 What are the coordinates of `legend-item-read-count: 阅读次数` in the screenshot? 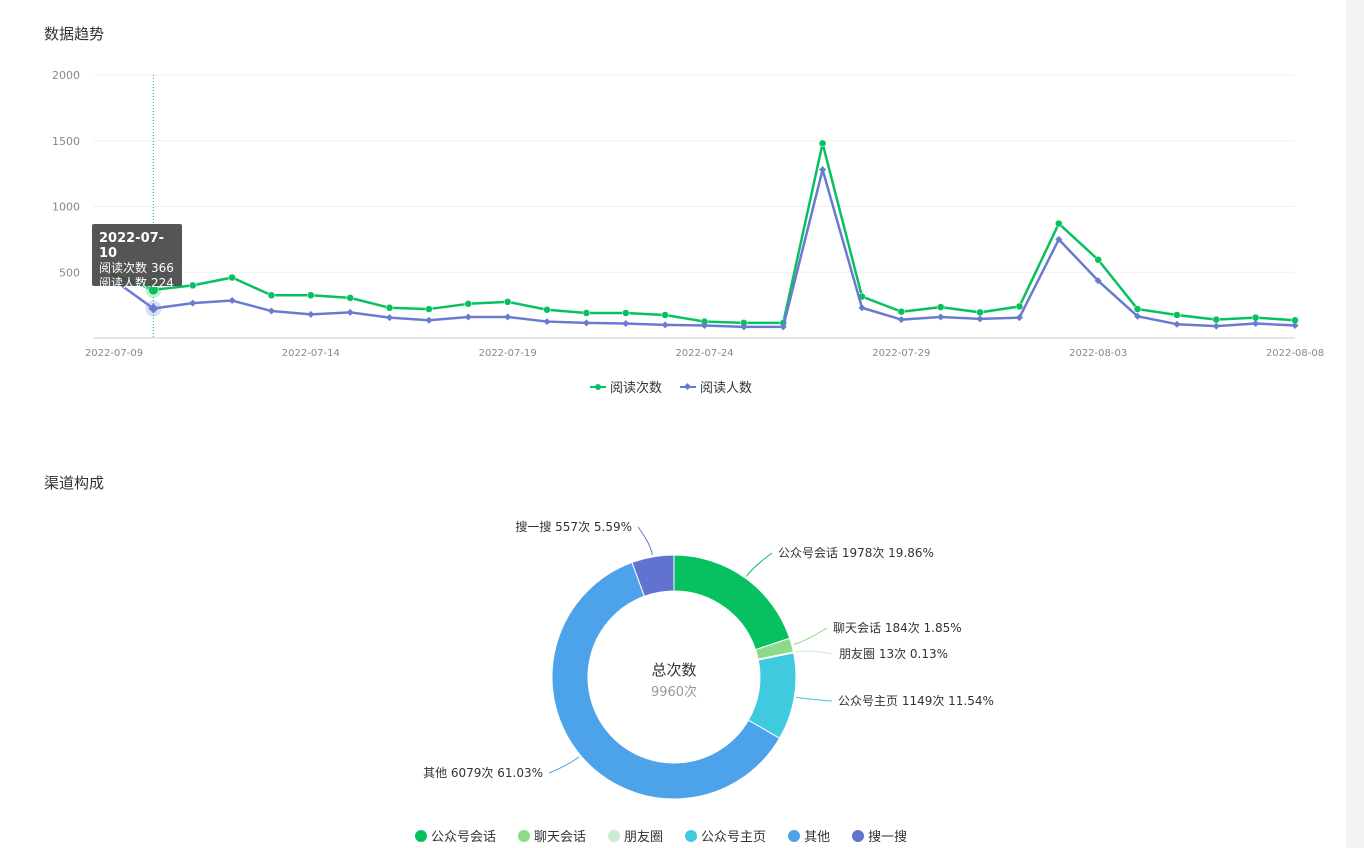 It's located at (626, 386).